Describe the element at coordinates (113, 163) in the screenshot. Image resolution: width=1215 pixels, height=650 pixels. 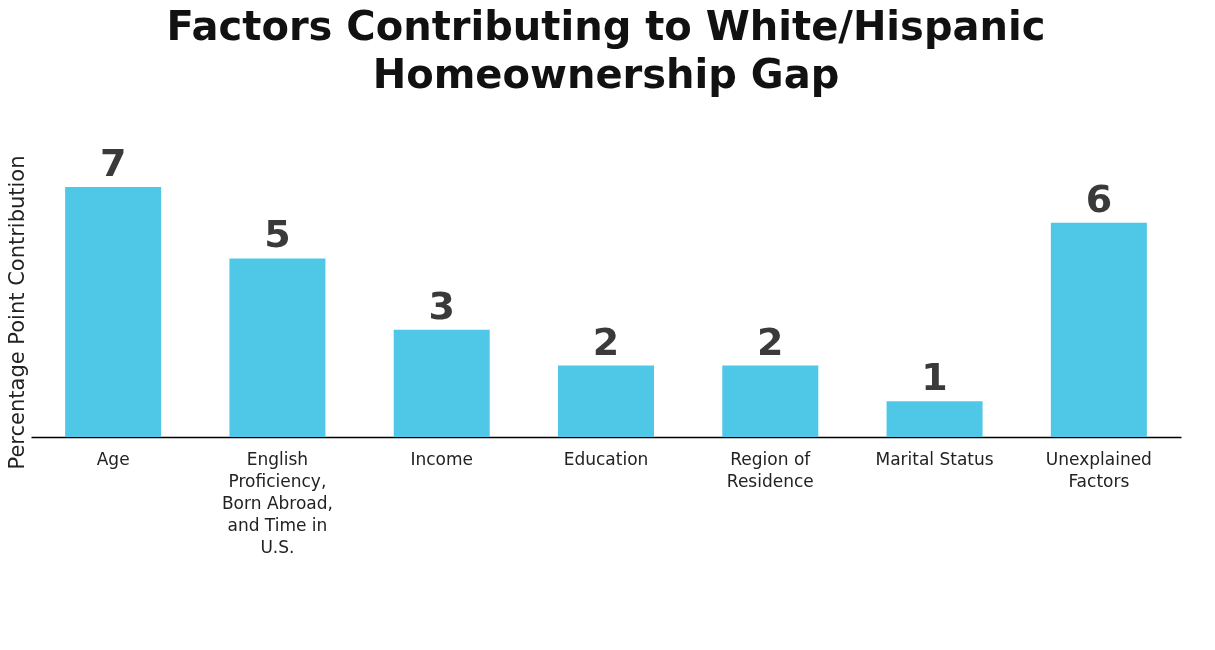
I see `data-label: 7` at that location.